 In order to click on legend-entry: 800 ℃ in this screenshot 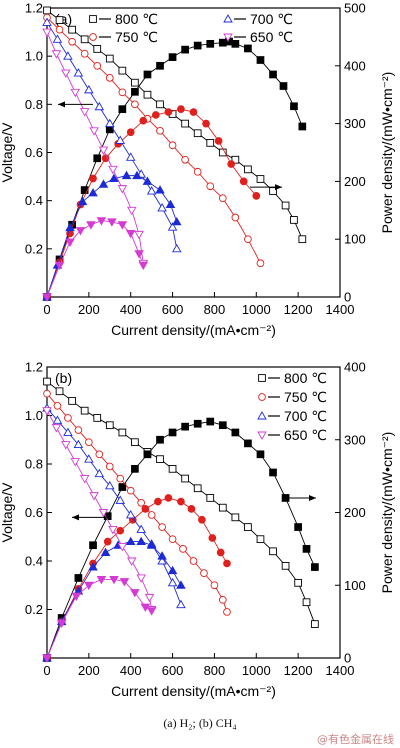, I will do `click(292, 378)`.